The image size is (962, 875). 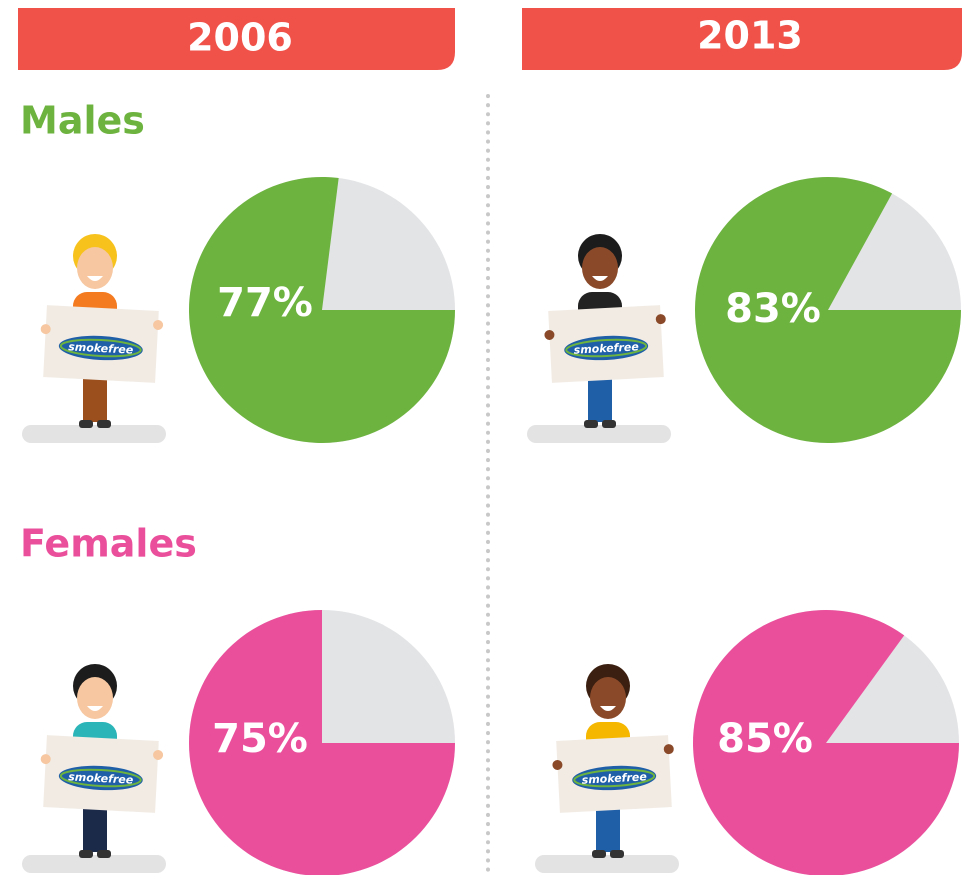 I want to click on group-label: Females, so click(x=108, y=544).